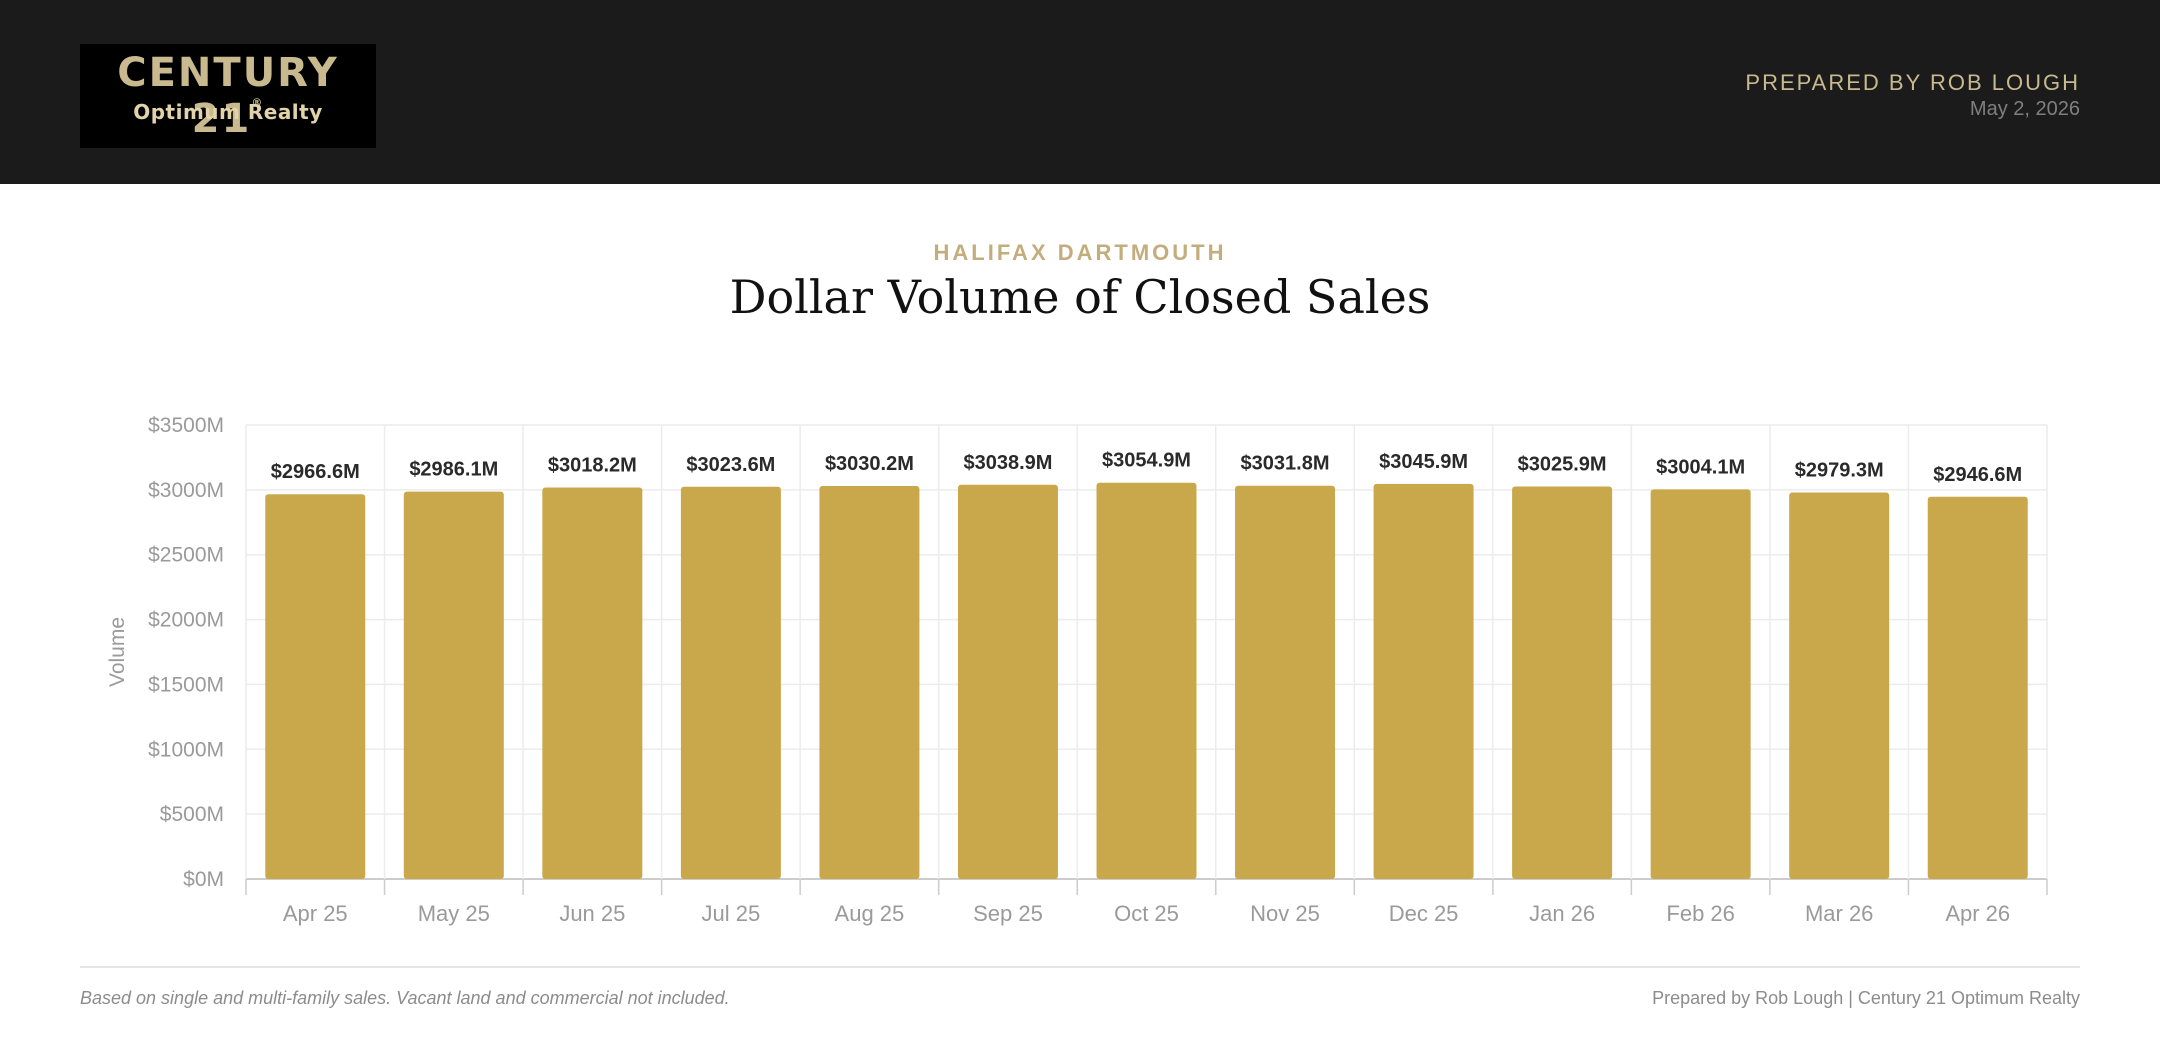 This screenshot has width=2160, height=1048. I want to click on x-tick-label: Apr 25, so click(315, 913).